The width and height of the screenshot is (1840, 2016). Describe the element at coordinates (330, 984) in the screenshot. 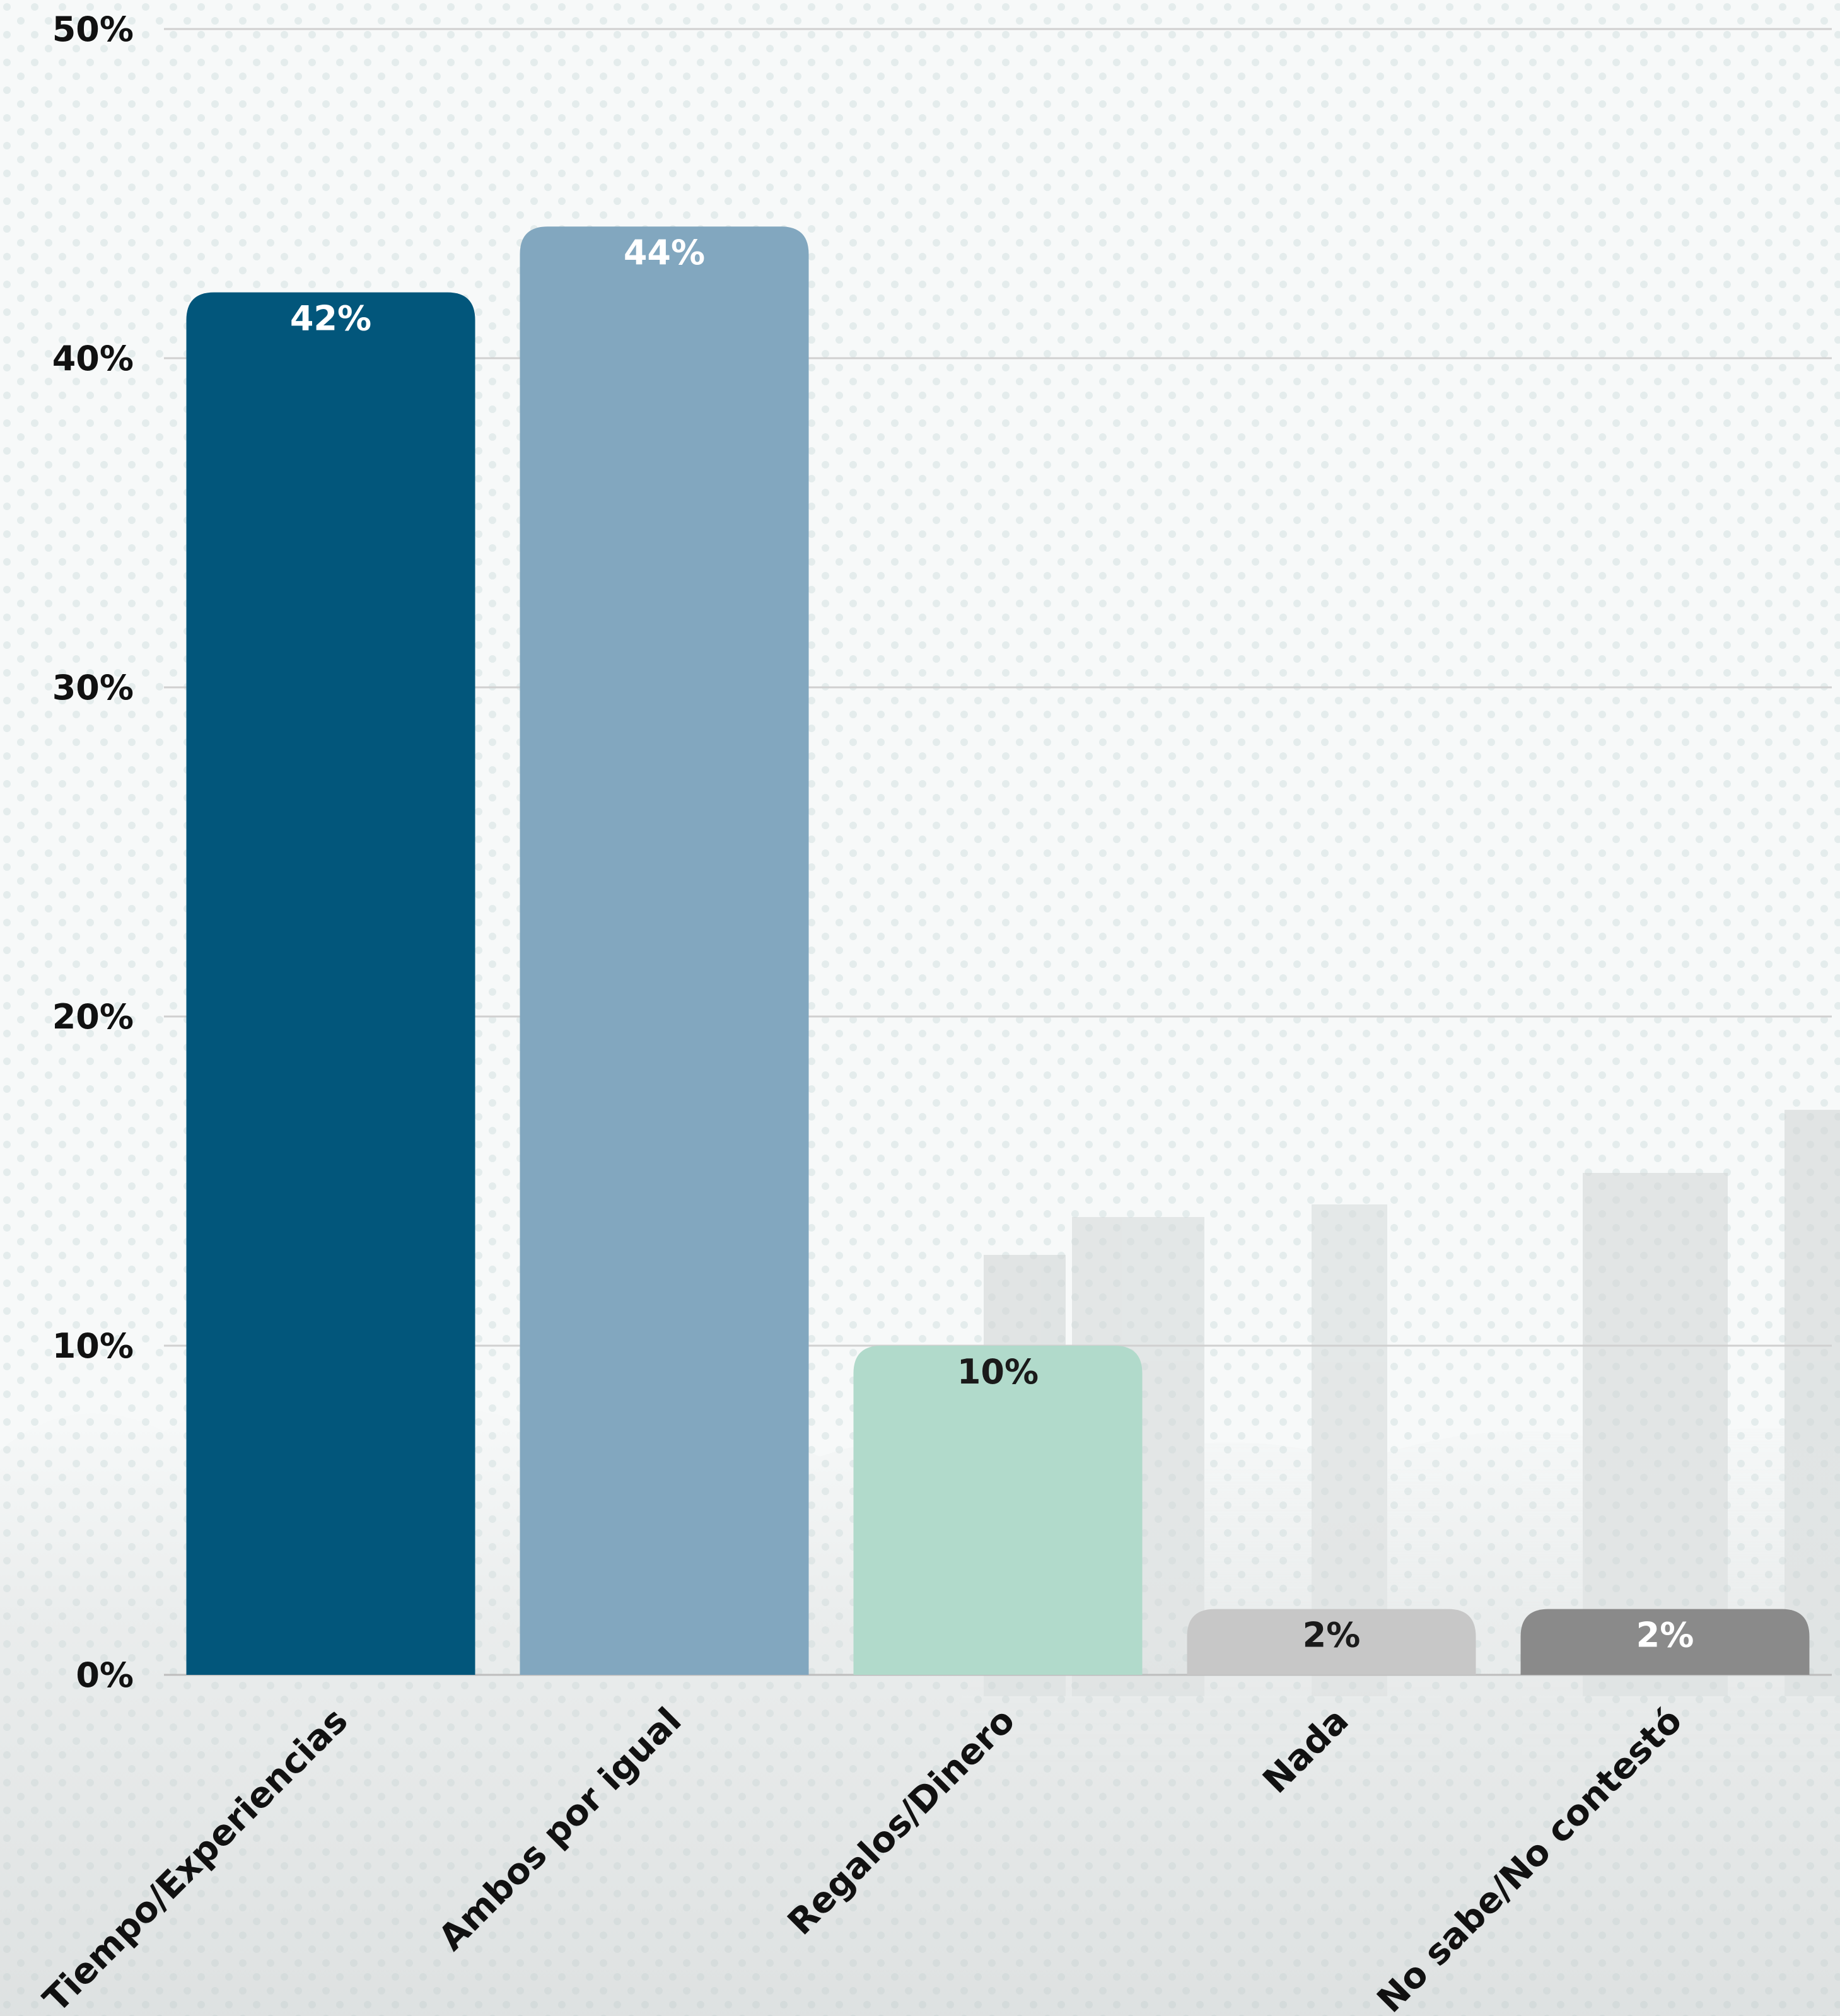

I see `bar-tiempo-experiencias` at that location.